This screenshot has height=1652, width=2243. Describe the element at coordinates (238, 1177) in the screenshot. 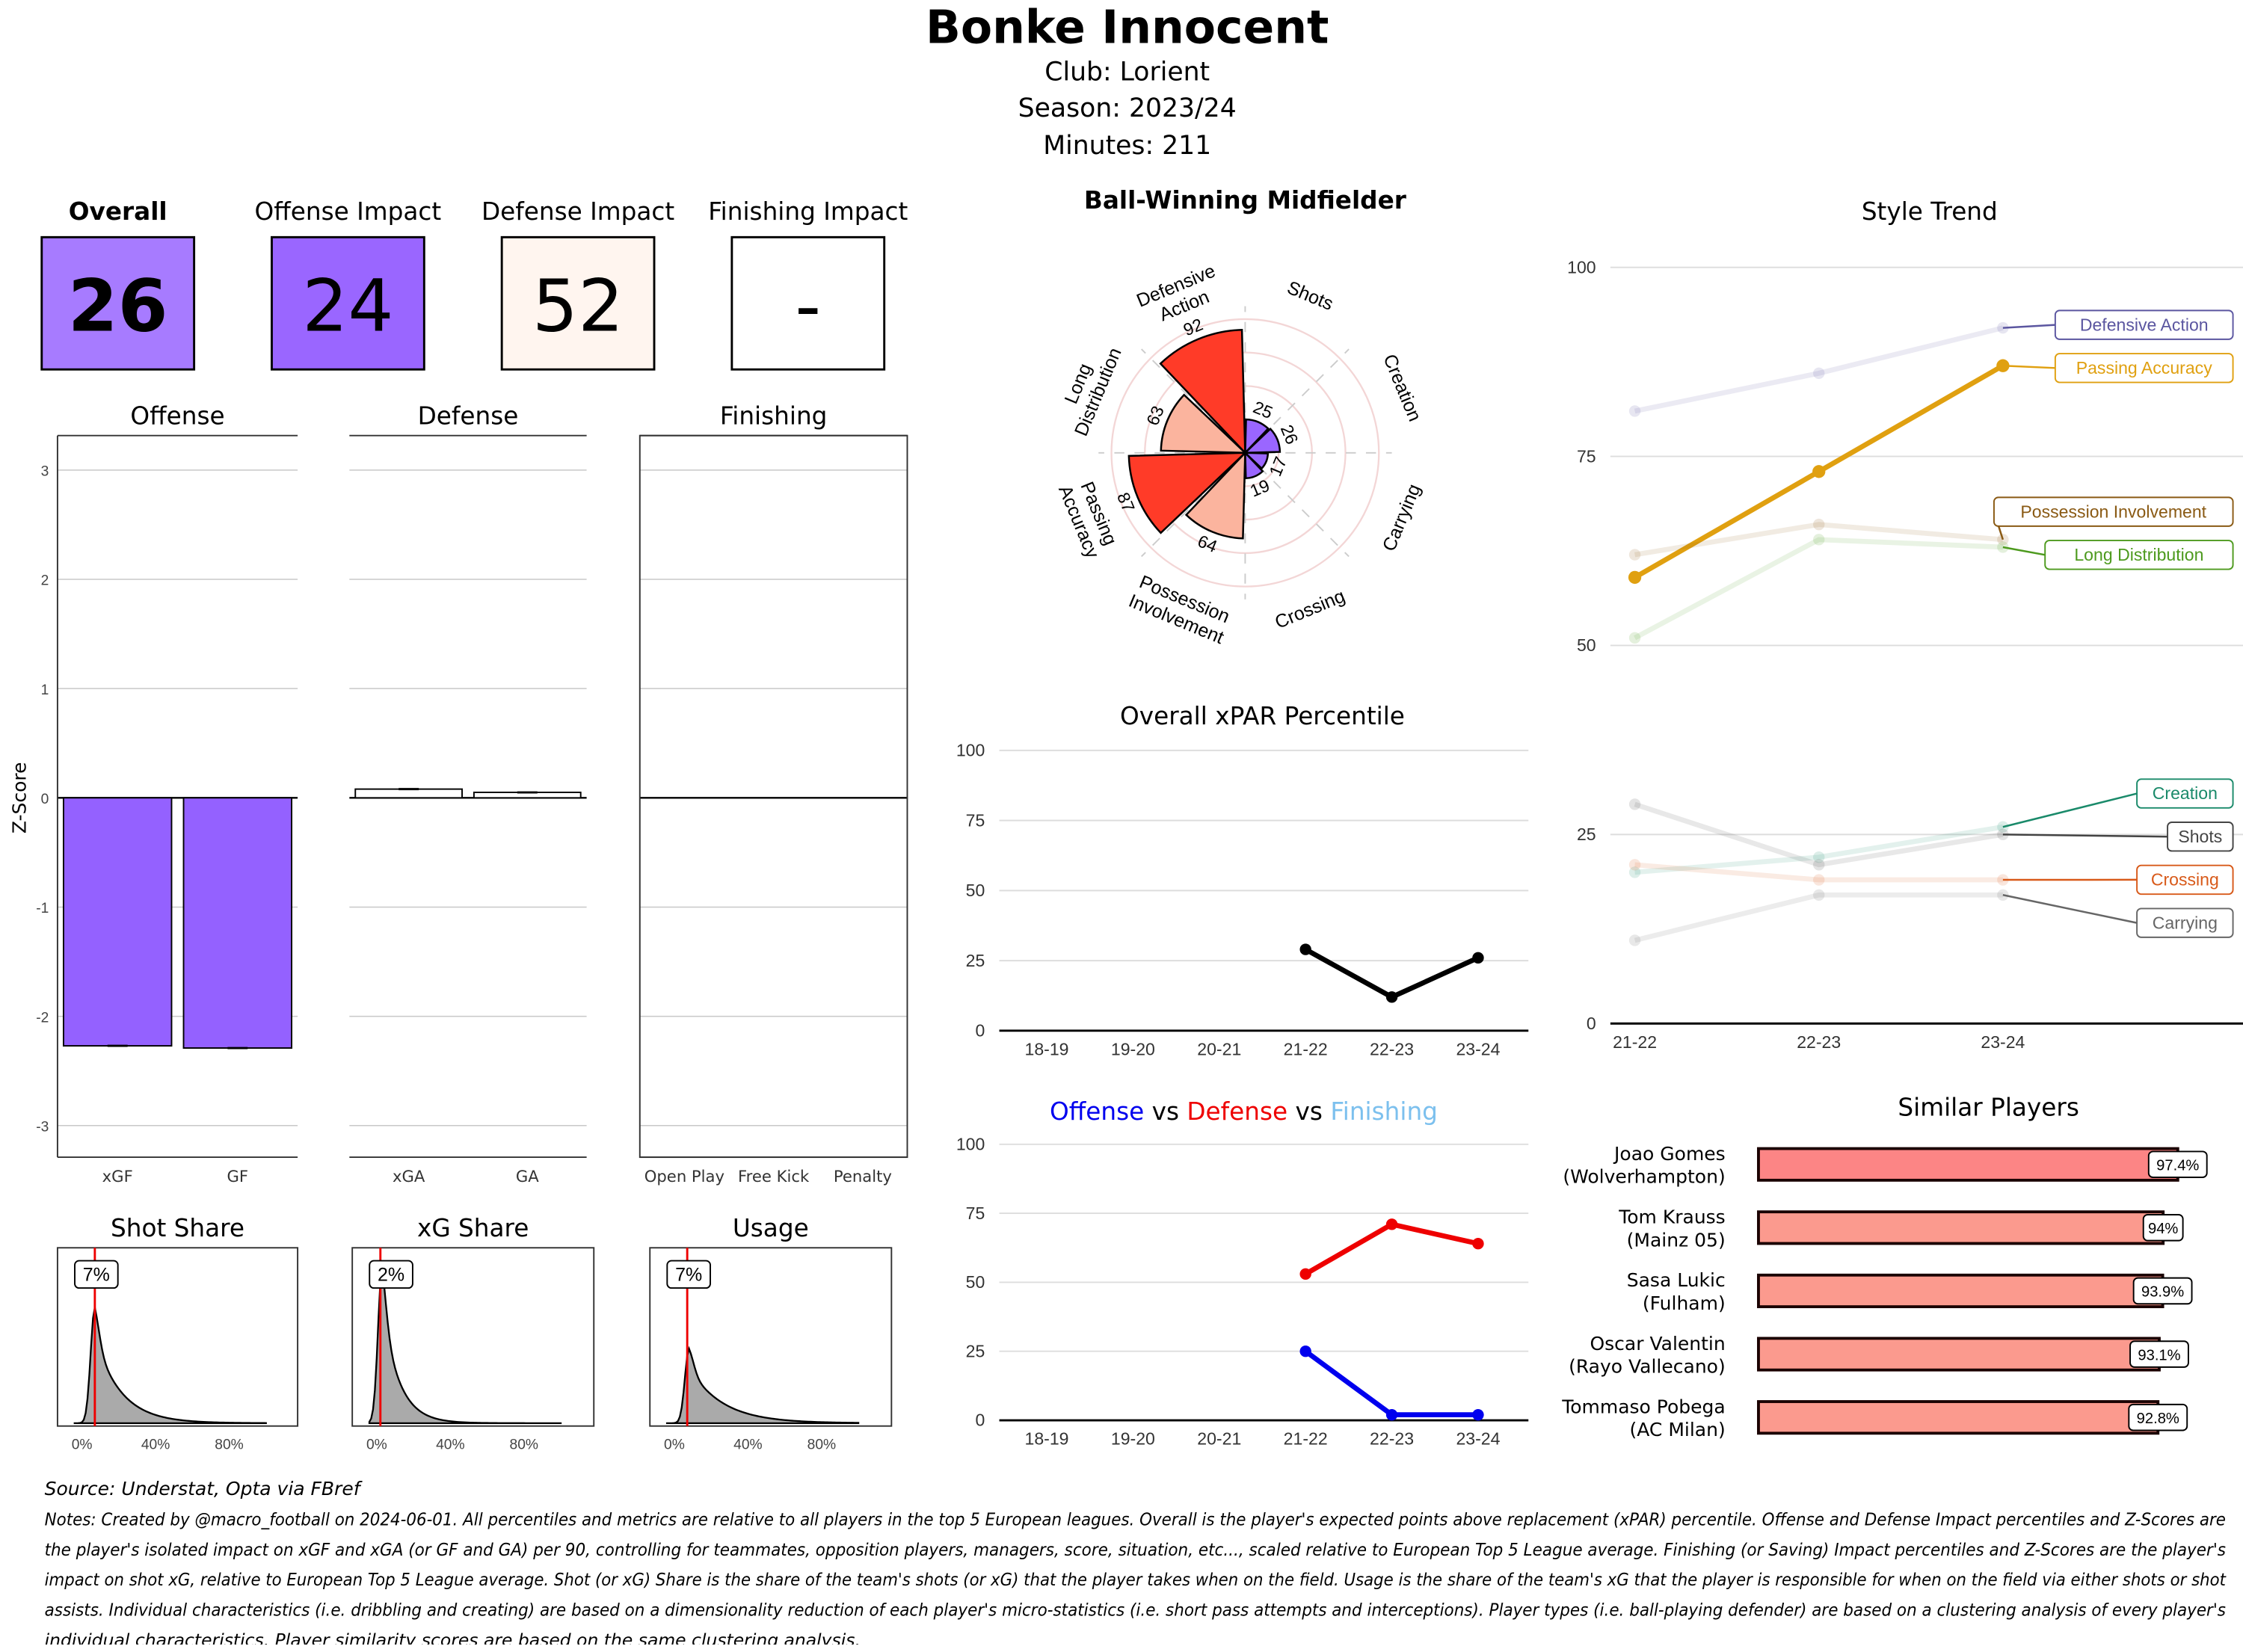

I see `x-tick-label: GF` at that location.